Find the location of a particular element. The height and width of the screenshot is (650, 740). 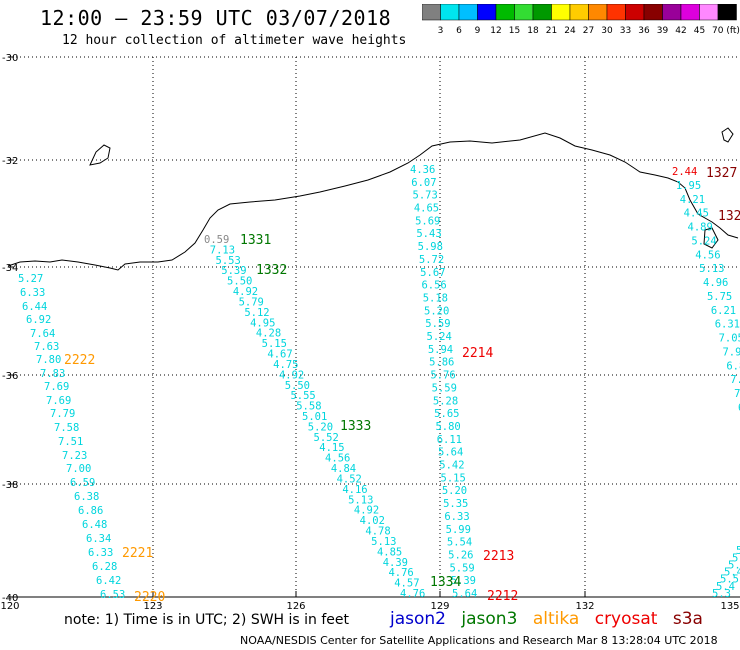

wave-height-colorbar: 3 6 9 12 15 18 21 24 27 30 33 36 39 42 45 70 (ft) is located at coordinates (581, 20).